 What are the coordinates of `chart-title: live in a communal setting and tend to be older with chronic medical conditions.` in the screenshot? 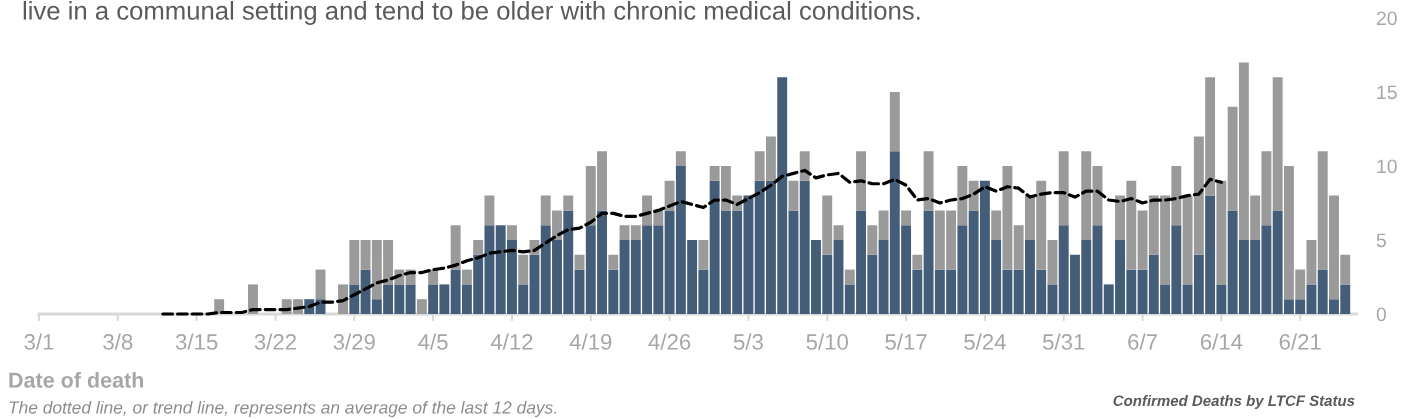 It's located at (471, 13).